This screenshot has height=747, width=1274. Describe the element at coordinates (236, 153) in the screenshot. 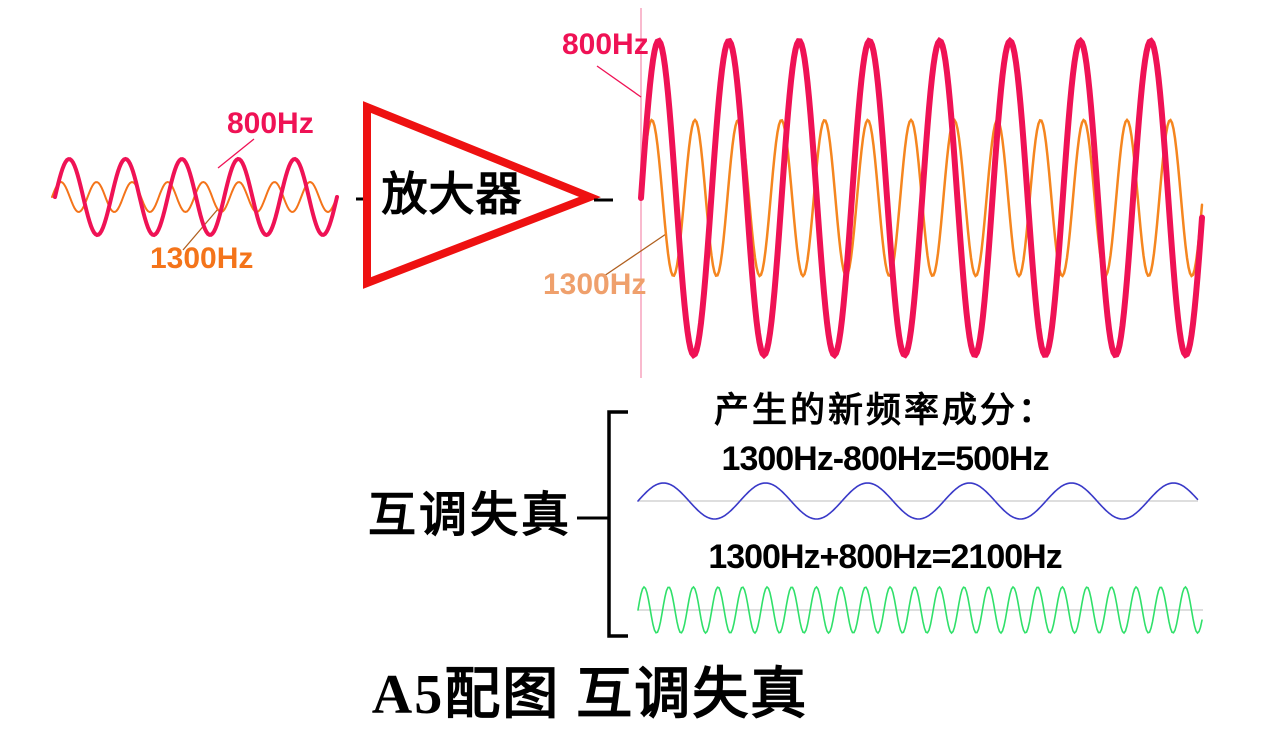

I see `input-800hz-leader-line` at that location.